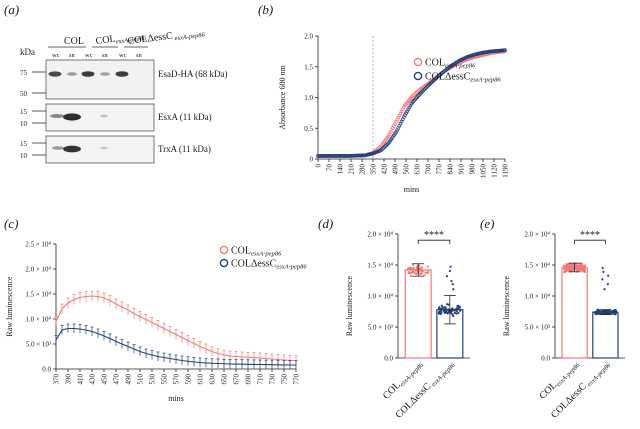  I want to click on y-tick-label: 0.5, so click(308, 129).